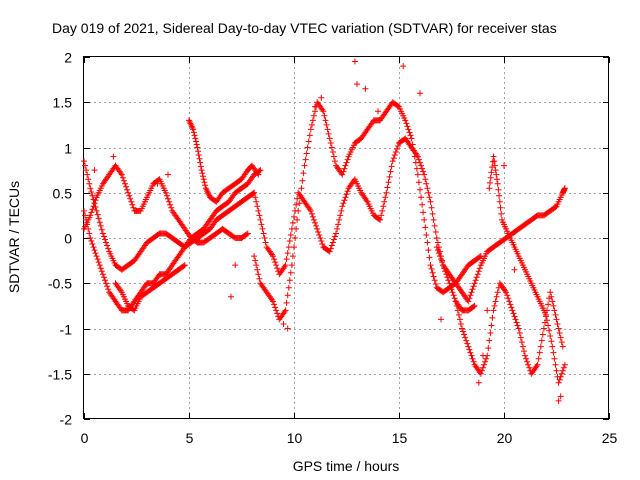  What do you see at coordinates (346, 466) in the screenshot?
I see `x-axis-label: GPS time / hours` at bounding box center [346, 466].